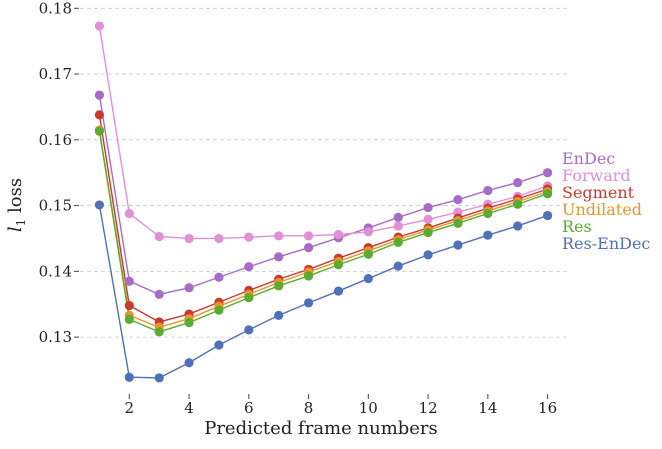 This screenshot has height=449, width=662. Describe the element at coordinates (588, 158) in the screenshot. I see `legend-label-endec: EnDec` at that location.